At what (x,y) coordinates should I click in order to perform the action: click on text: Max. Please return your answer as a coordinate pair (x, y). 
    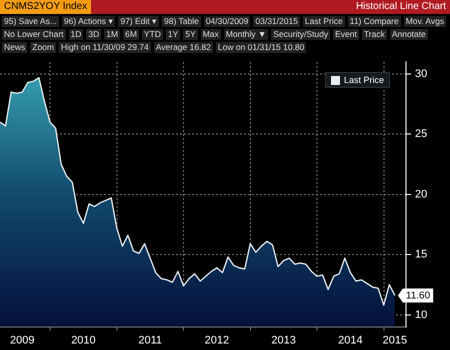
    Looking at the image, I should click on (210, 34).